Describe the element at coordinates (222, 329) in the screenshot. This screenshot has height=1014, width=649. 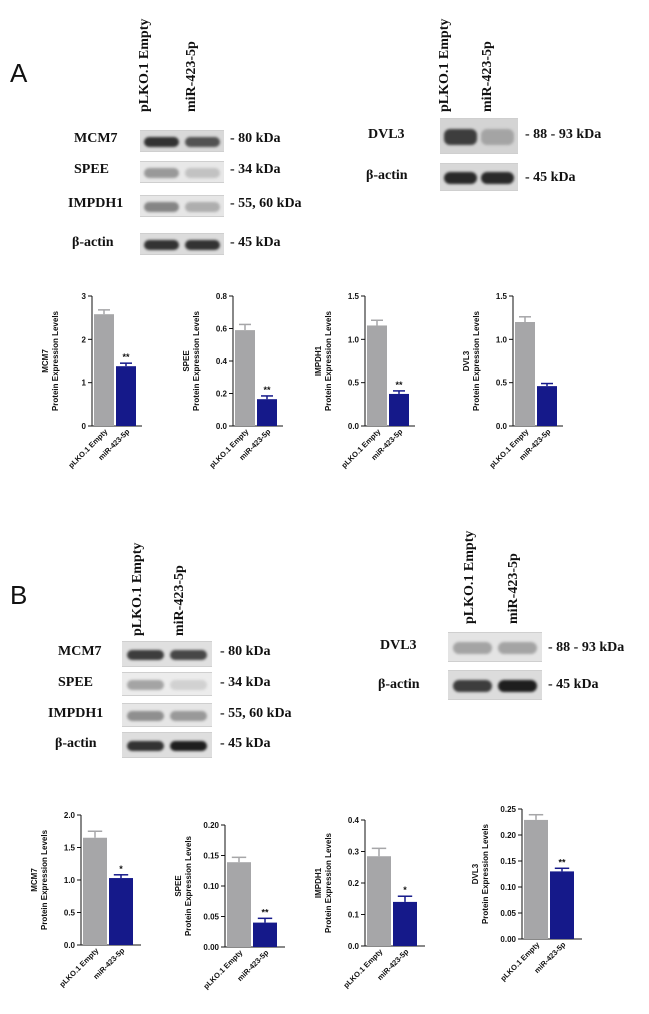
I see `y-tick-label: 0.6` at that location.